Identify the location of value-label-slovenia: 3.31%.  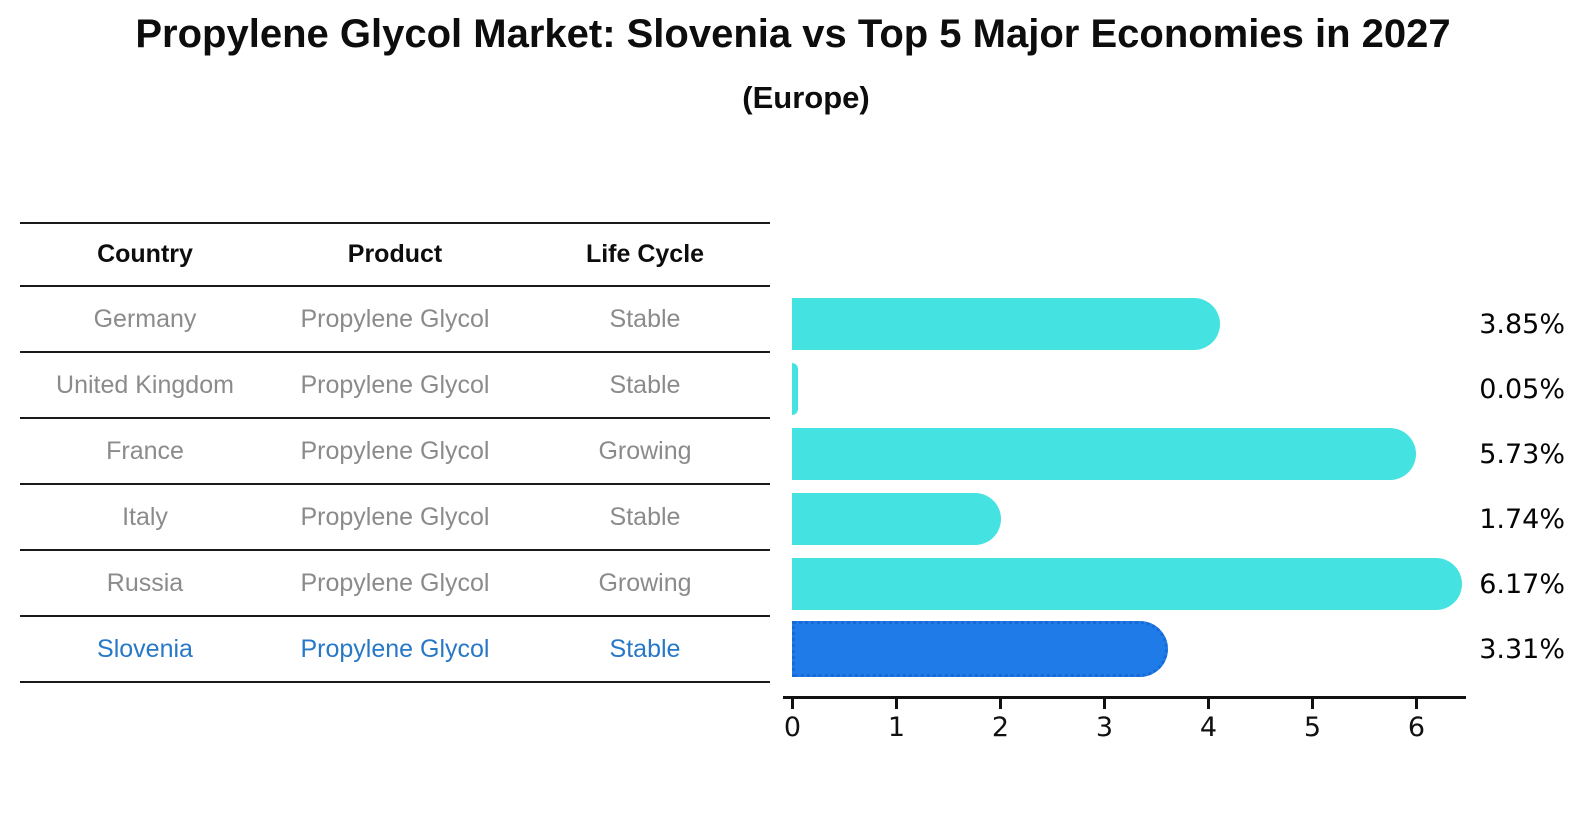
(1522, 649).